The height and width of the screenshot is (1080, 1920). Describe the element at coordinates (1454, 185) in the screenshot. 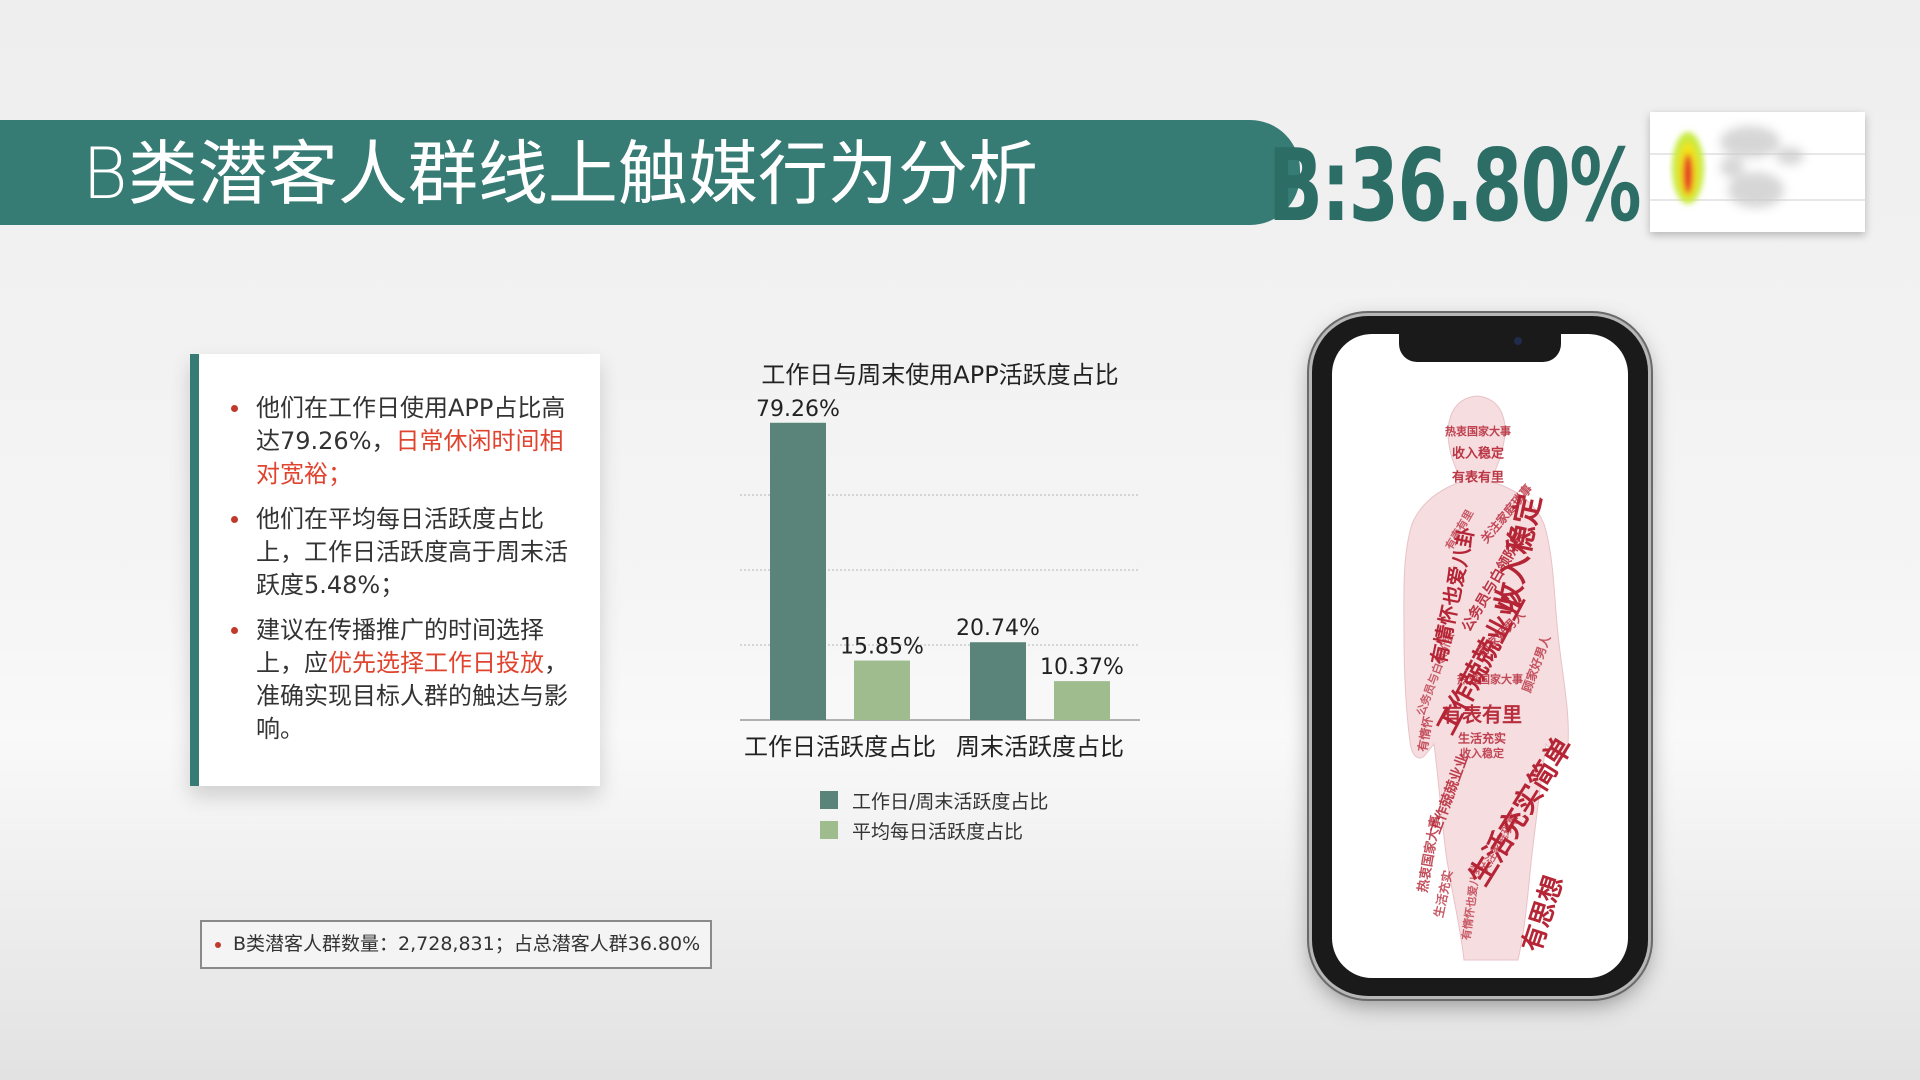

I see `segment-share: B:36.80%` at that location.